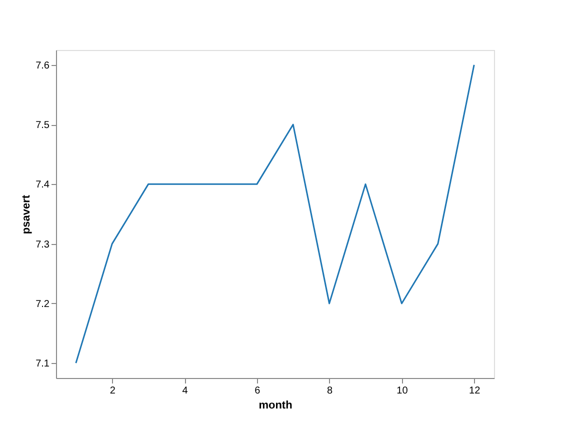 The height and width of the screenshot is (432, 567). What do you see at coordinates (43, 244) in the screenshot?
I see `y-tick-label: 7.3` at bounding box center [43, 244].